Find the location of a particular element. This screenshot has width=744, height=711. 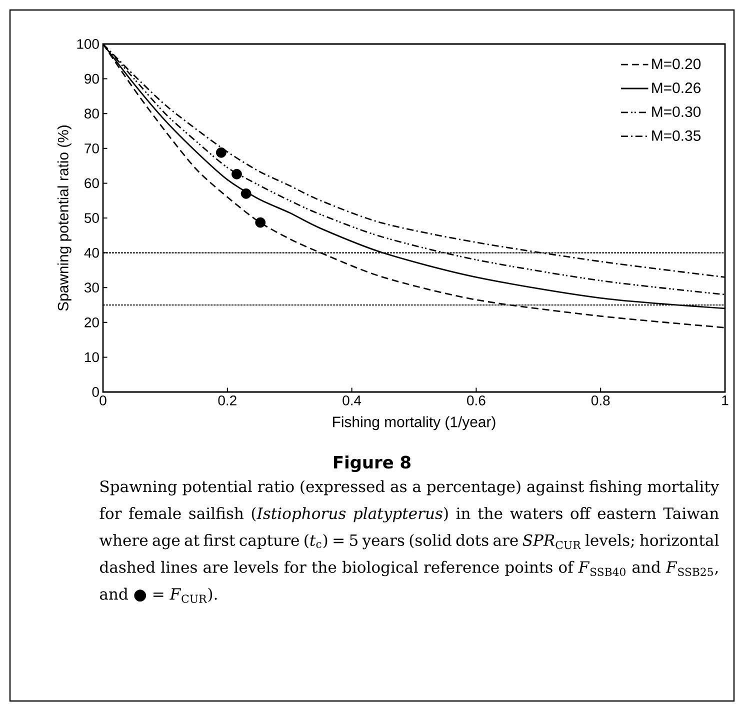

y-tick-label: 30 is located at coordinates (91, 287).